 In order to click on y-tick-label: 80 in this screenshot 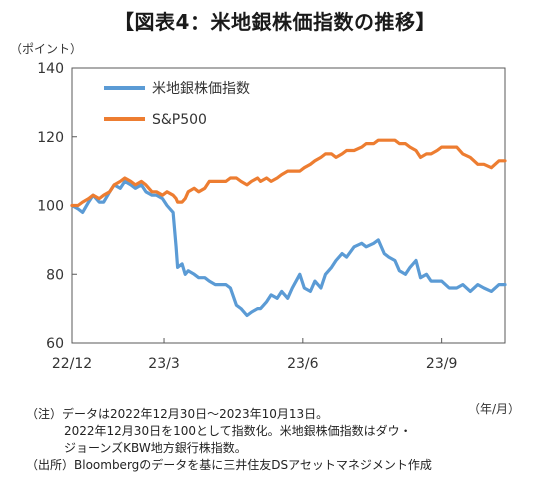, I will do `click(55, 275)`.